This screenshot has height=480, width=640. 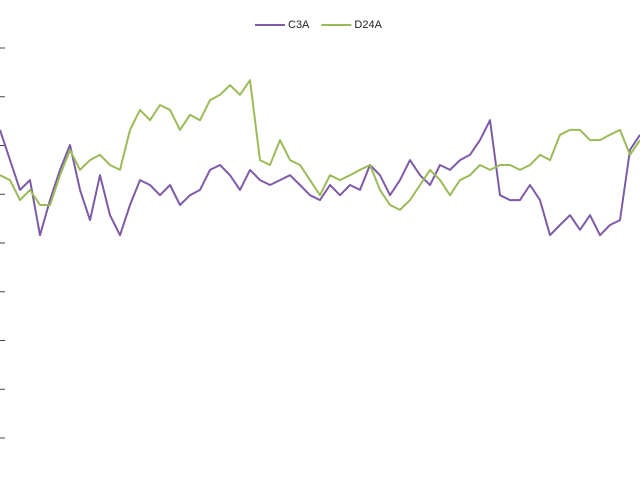 What do you see at coordinates (368, 25) in the screenshot?
I see `legend-label: D24A` at bounding box center [368, 25].